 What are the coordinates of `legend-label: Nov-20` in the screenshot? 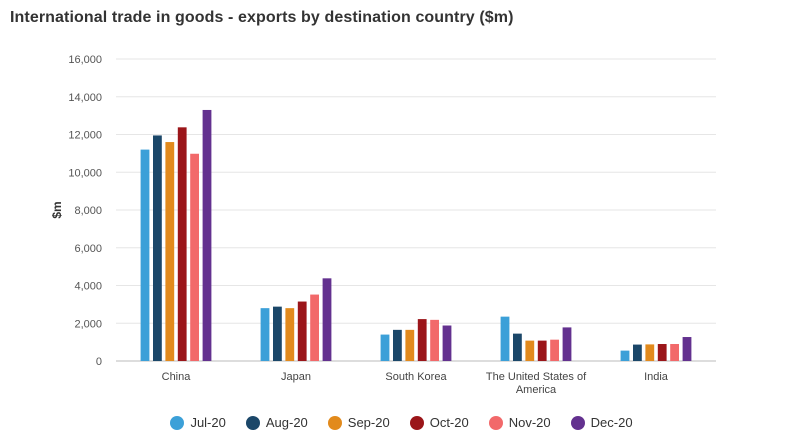 It's located at (529, 422).